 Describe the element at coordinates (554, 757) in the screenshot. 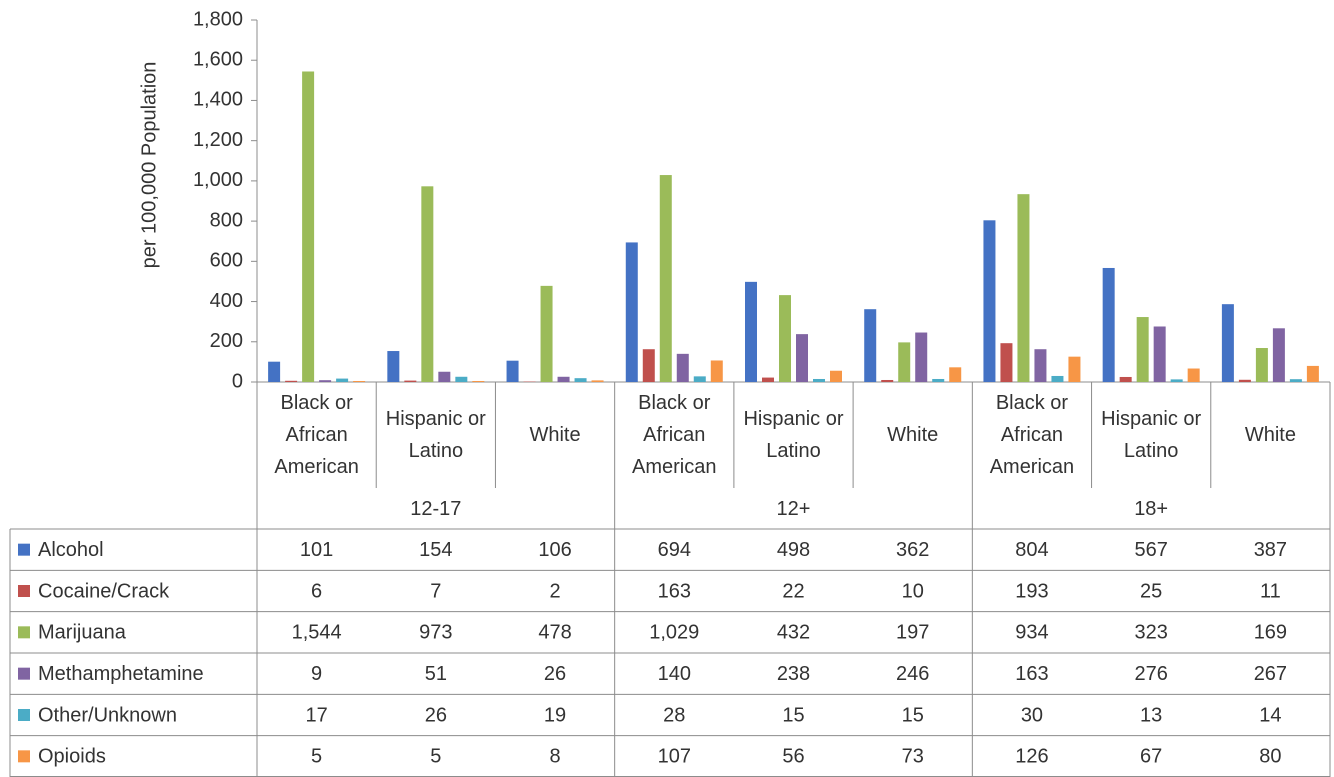

I see `table-value: 8` at that location.